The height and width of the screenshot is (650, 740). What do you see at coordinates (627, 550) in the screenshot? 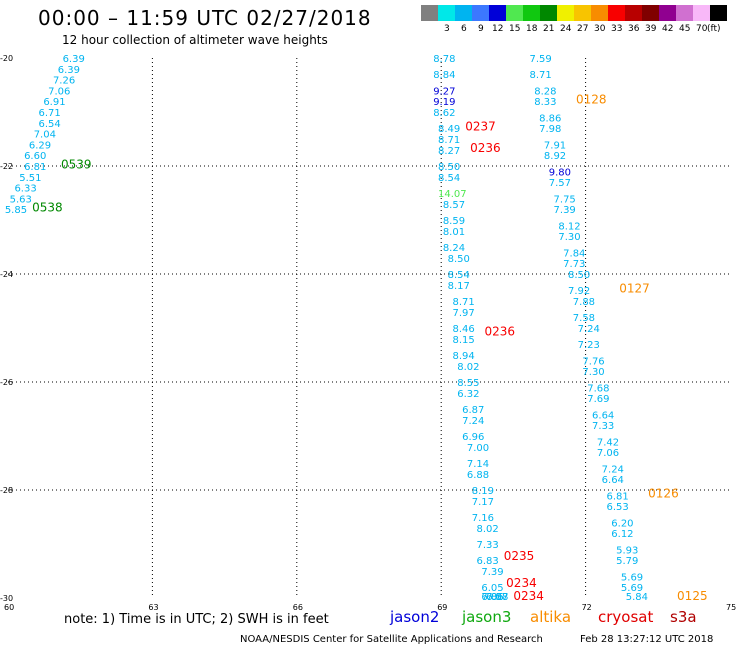
I see `wave-height-value: 5.93` at bounding box center [627, 550].